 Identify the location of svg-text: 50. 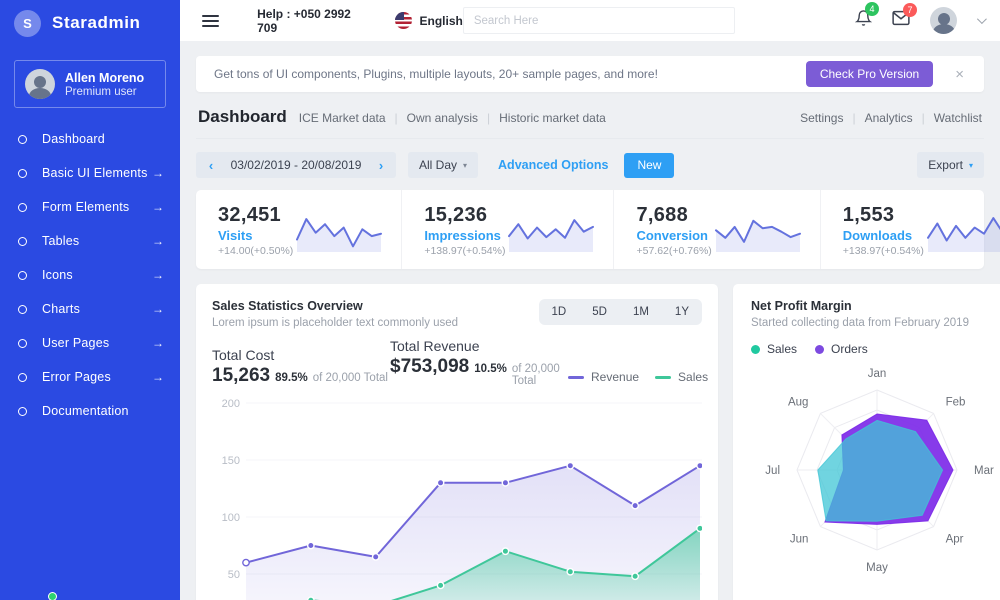
(234, 575).